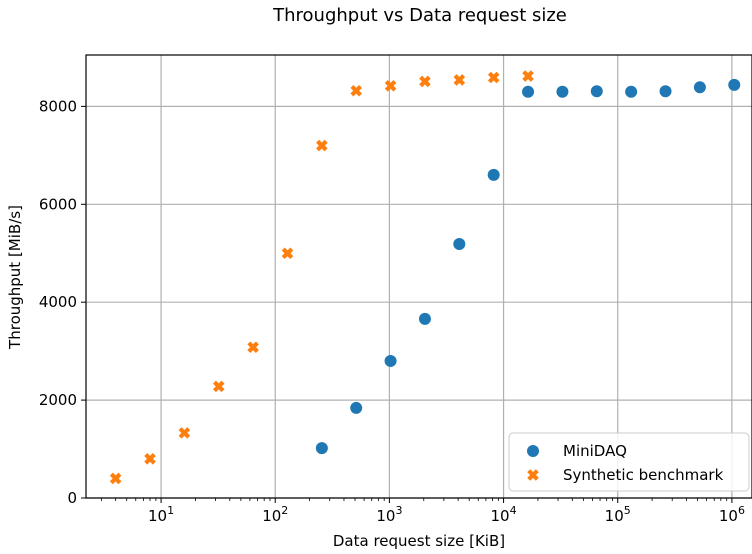  What do you see at coordinates (15, 277) in the screenshot?
I see `y-axis-label: Throughput [MiB/s]` at bounding box center [15, 277].